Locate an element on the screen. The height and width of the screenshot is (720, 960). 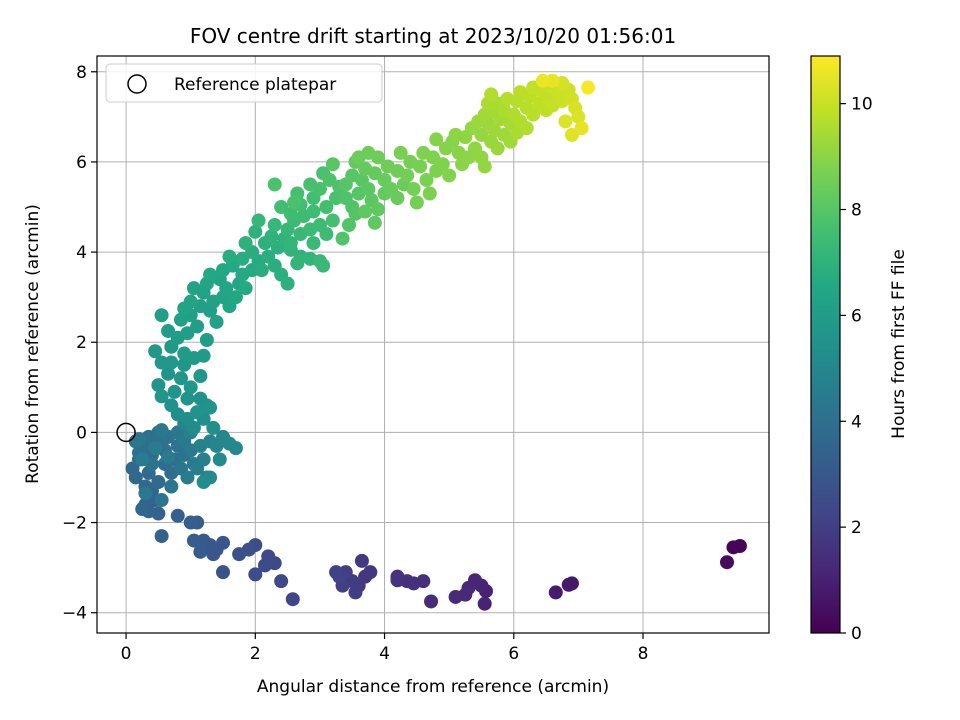
legend: Reference platepar is located at coordinates (244, 83).